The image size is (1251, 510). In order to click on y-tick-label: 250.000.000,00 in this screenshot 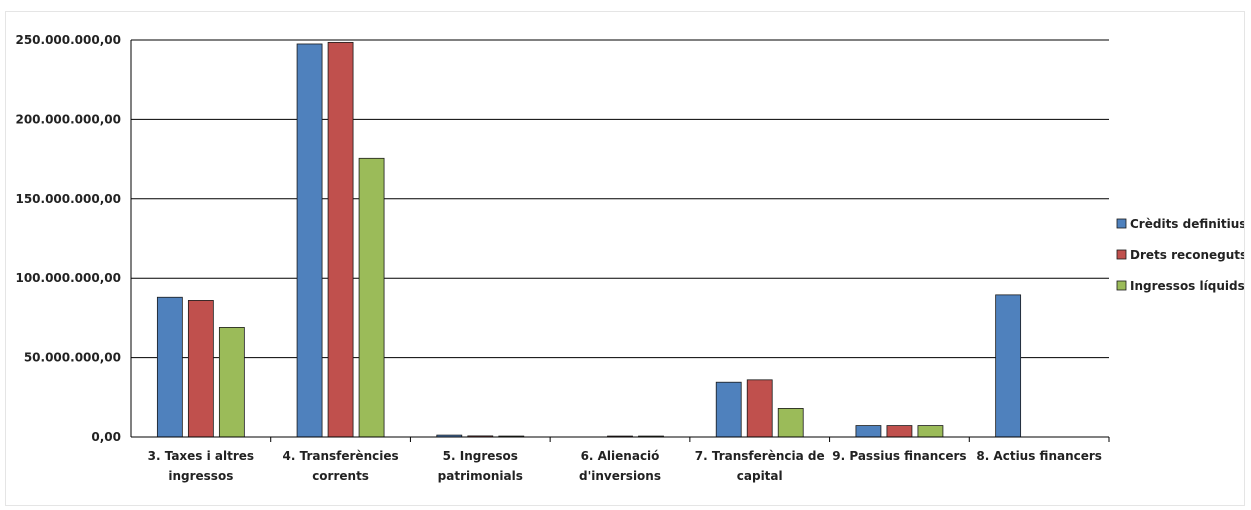, I will do `click(68, 40)`.